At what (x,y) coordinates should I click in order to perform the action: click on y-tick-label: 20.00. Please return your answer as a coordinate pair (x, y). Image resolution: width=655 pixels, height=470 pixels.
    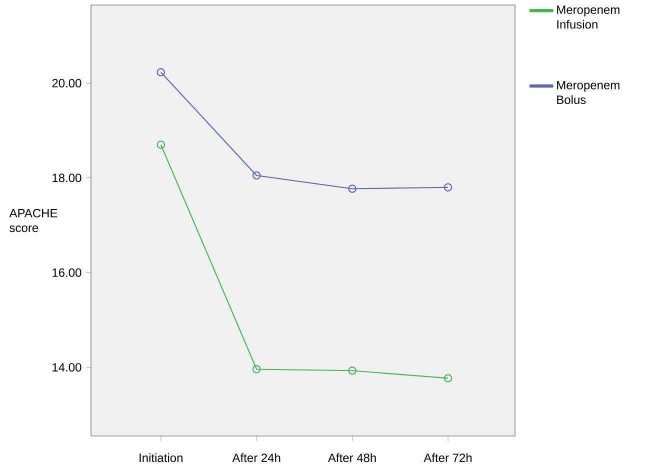
    Looking at the image, I should click on (67, 83).